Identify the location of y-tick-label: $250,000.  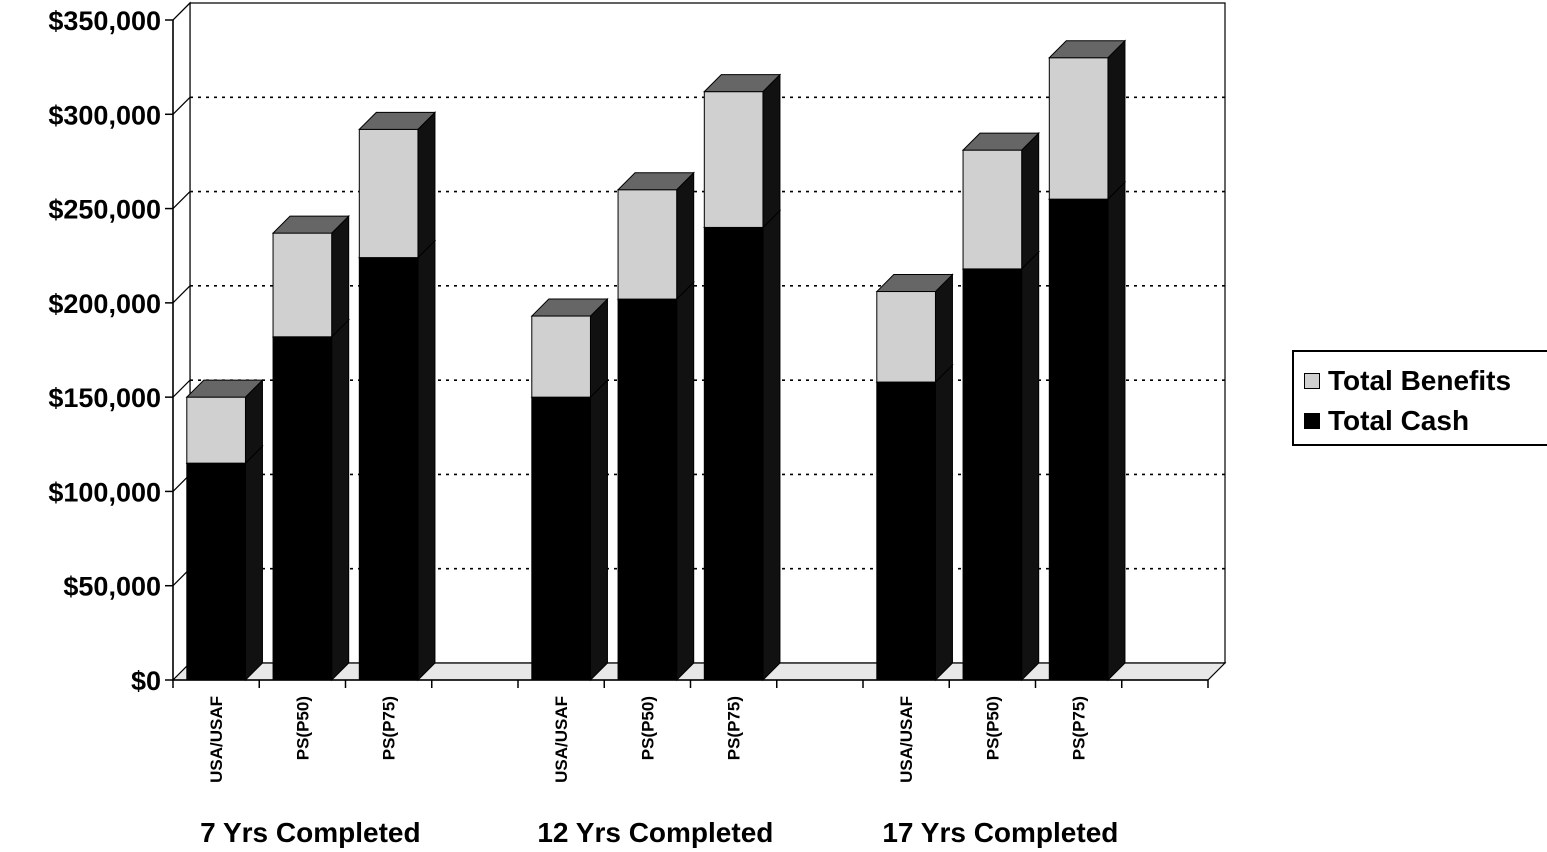
(104, 210).